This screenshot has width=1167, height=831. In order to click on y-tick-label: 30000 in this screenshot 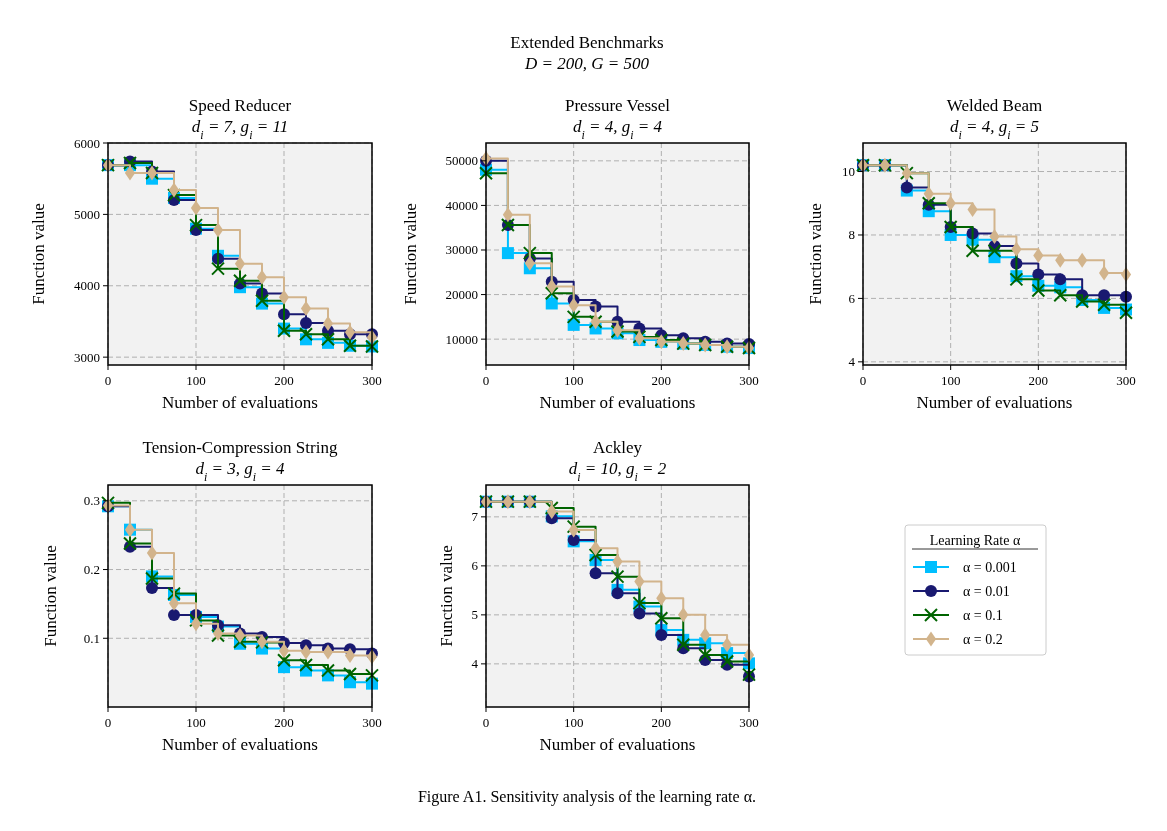, I will do `click(461, 250)`.